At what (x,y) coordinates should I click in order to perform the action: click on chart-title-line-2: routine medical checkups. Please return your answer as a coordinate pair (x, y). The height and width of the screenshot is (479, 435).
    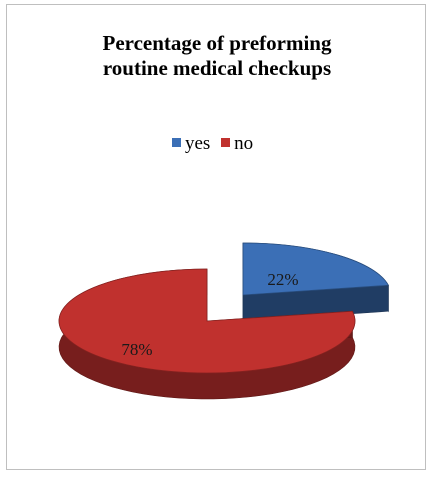
    Looking at the image, I should click on (217, 68).